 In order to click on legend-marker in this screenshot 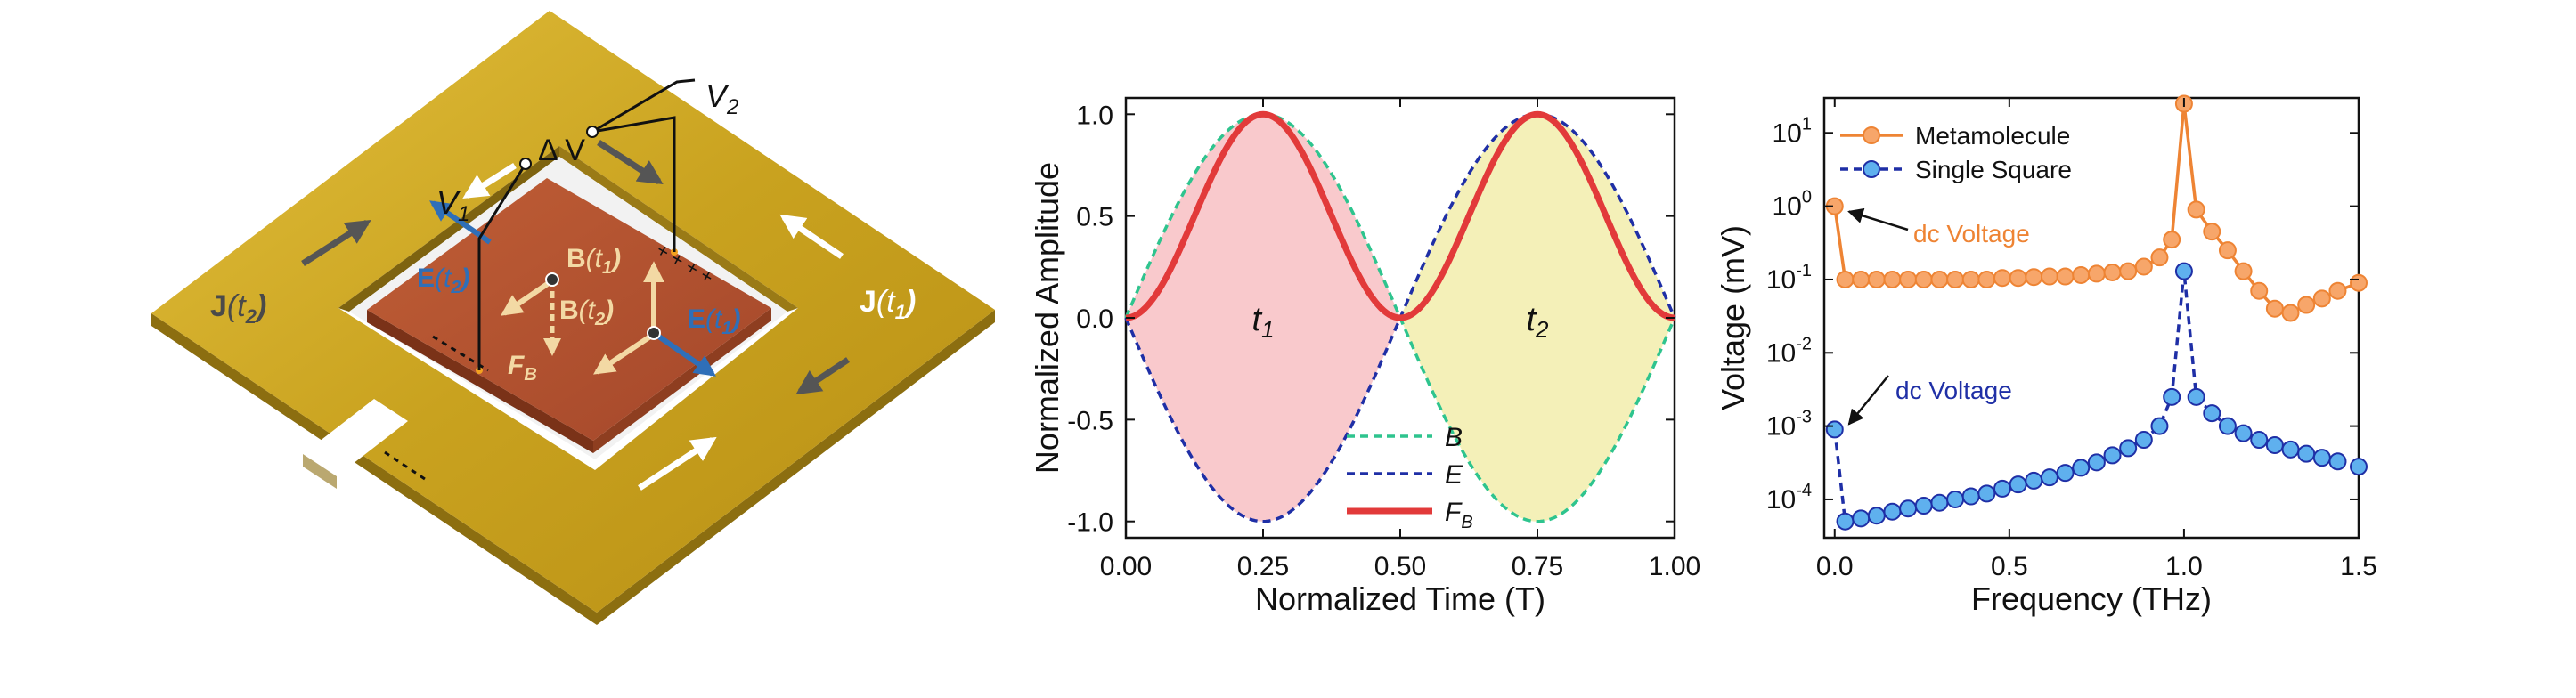, I will do `click(1871, 135)`.